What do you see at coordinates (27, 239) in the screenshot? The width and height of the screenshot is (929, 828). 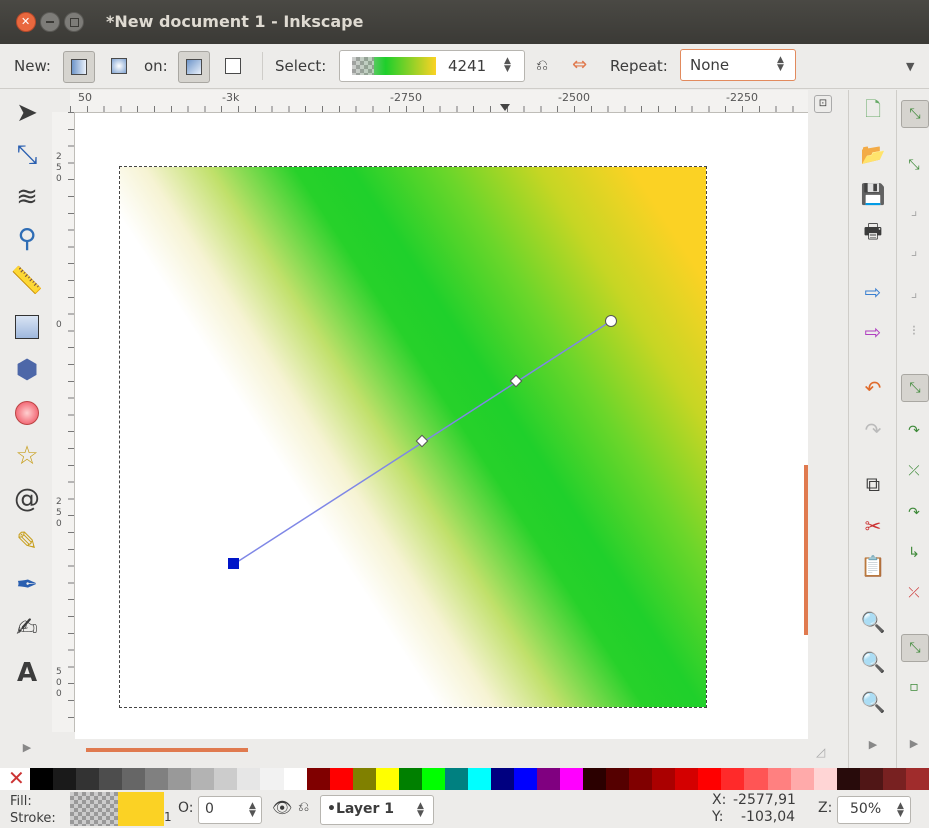 I see `zoom-tool-icon: ⚲` at bounding box center [27, 239].